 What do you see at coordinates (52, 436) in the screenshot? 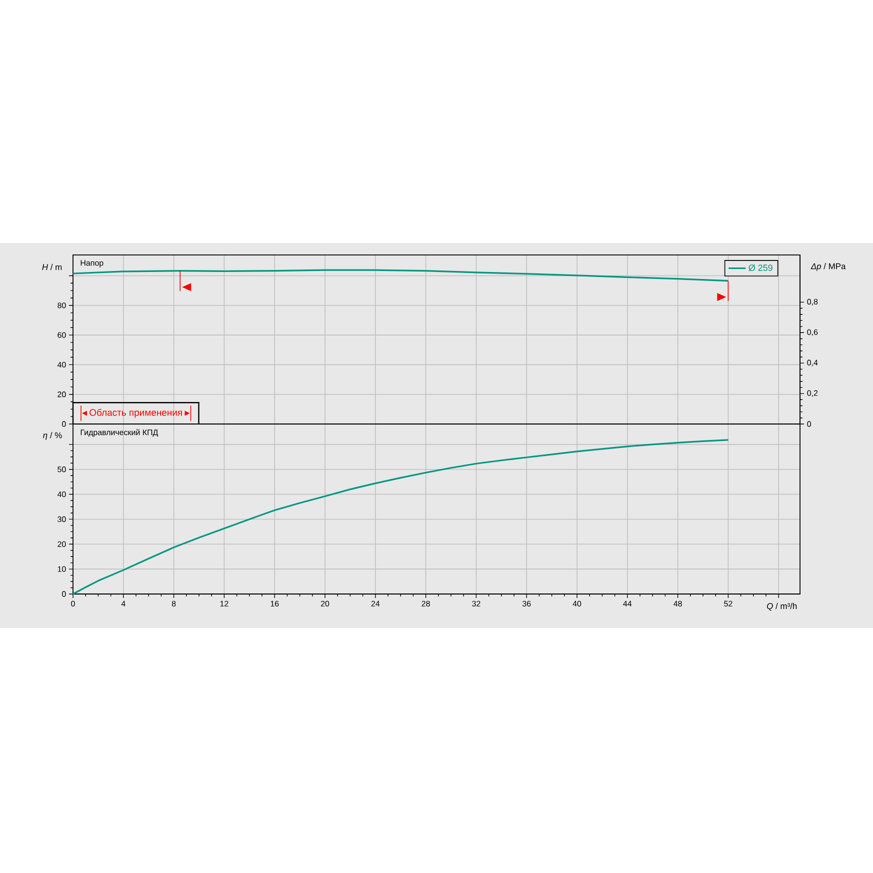
I see `y-axis-title: η / %` at bounding box center [52, 436].